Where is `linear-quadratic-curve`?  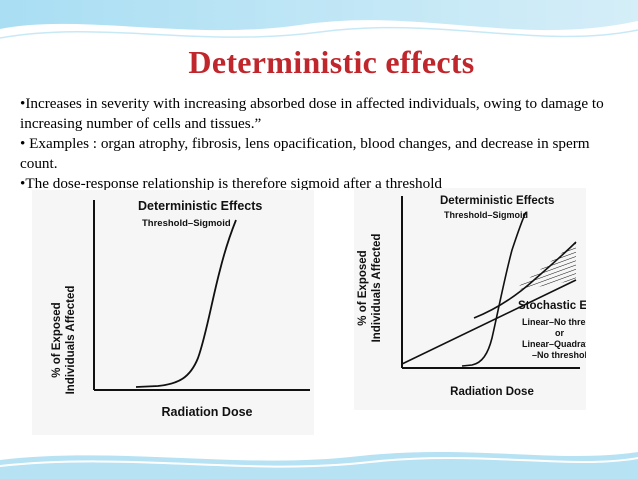
linear-quadratic-curve is located at coordinates (525, 280).